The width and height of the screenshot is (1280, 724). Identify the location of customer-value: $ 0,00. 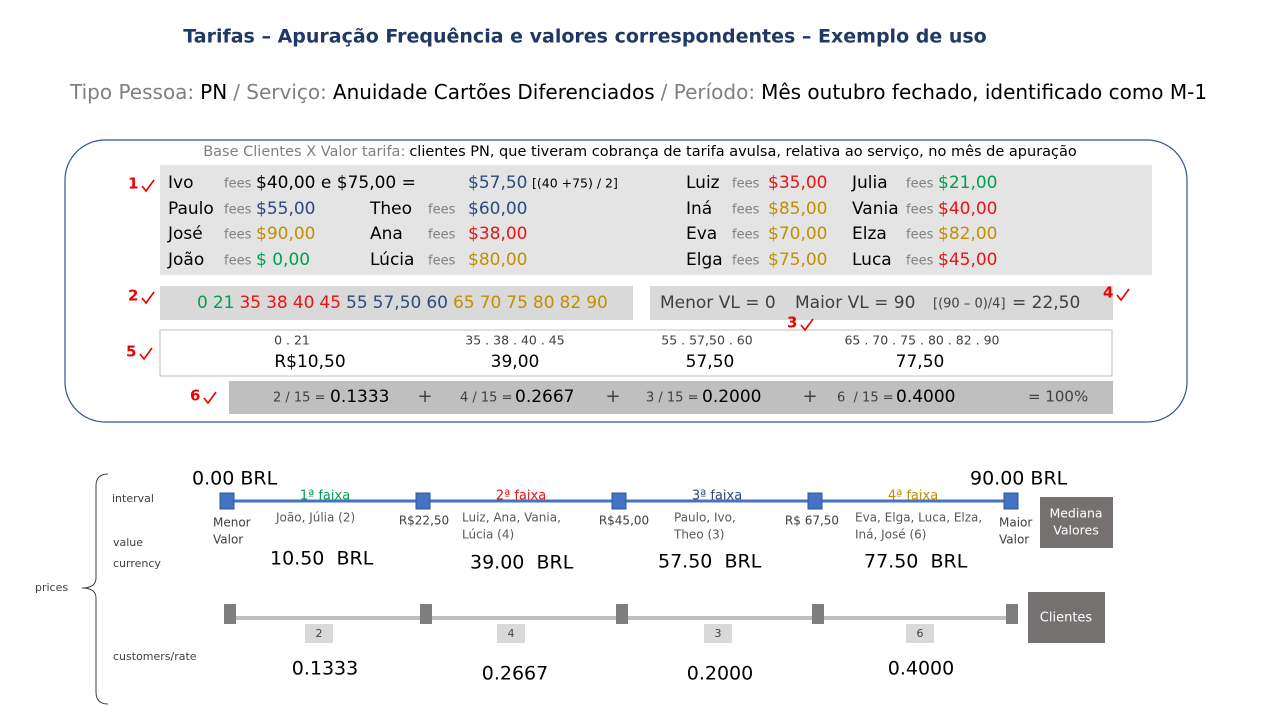
(283, 260).